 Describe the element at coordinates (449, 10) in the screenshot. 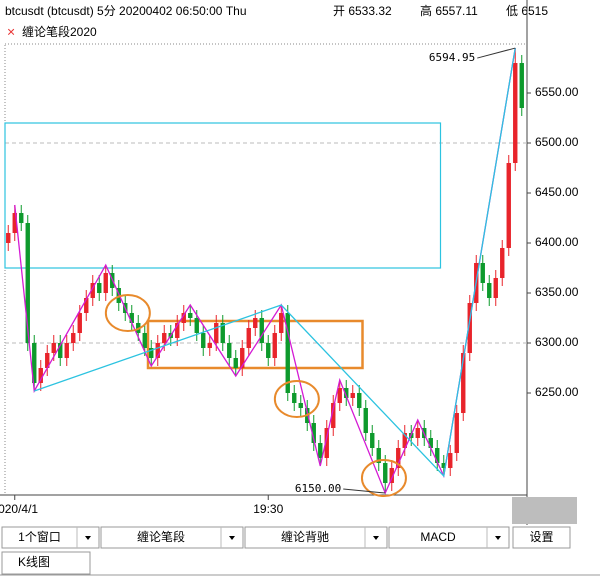

I see `header-high: 高 6557.11` at that location.